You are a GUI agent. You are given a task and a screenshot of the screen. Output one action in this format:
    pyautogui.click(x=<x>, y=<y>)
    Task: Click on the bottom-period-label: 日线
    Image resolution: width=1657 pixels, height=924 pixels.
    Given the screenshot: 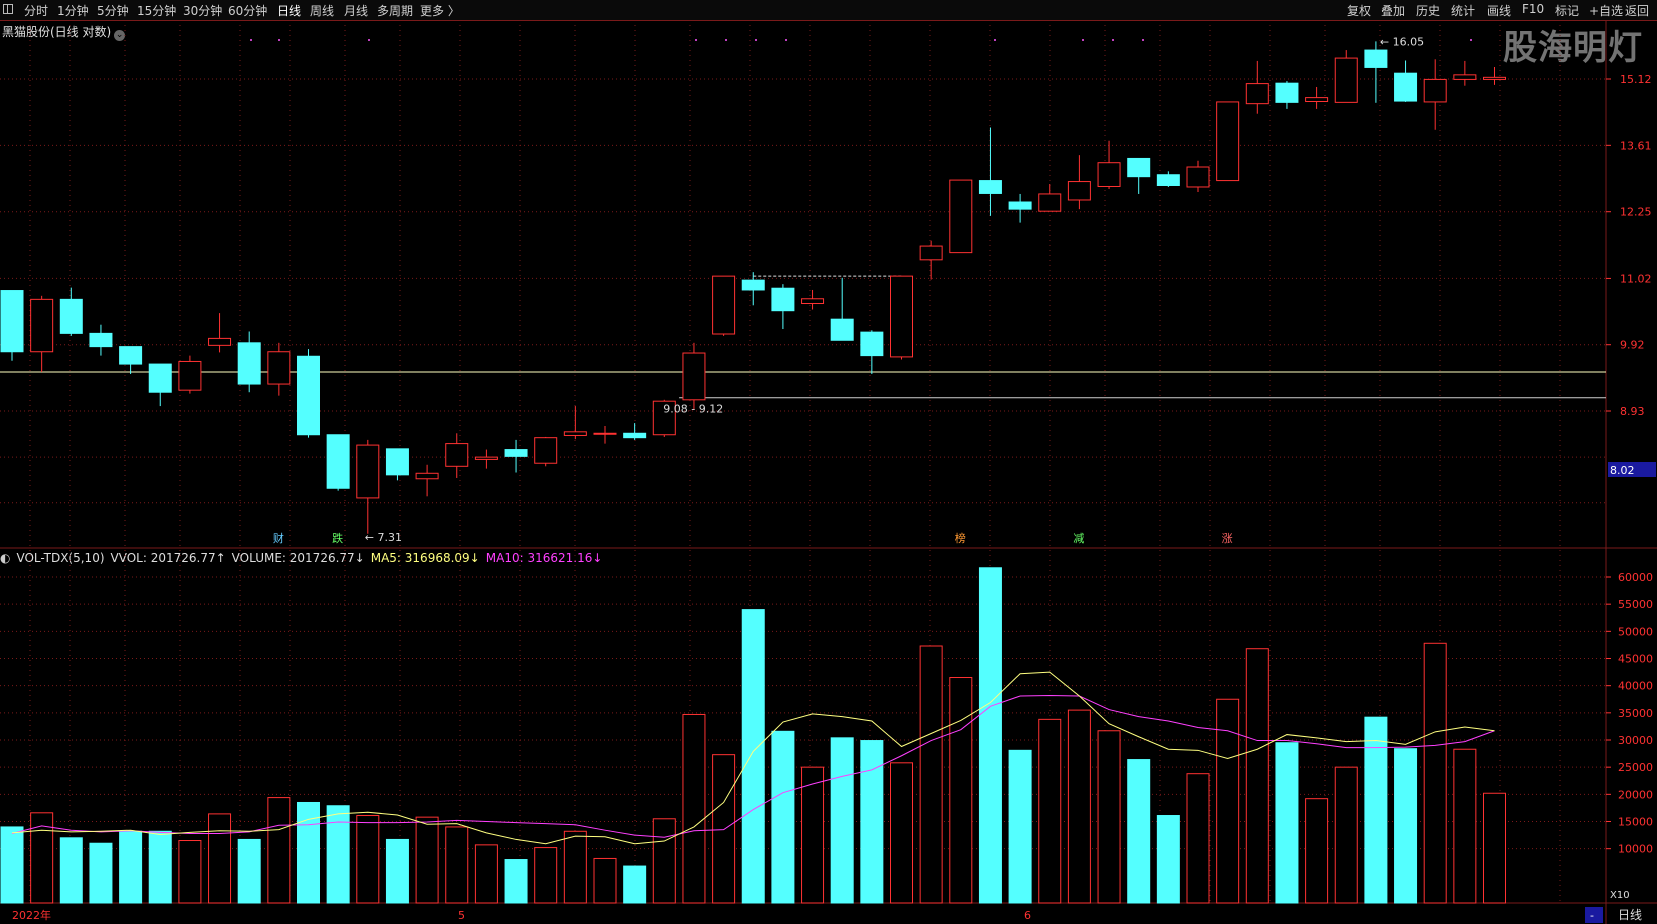 What is the action you would take?
    pyautogui.click(x=1630, y=915)
    